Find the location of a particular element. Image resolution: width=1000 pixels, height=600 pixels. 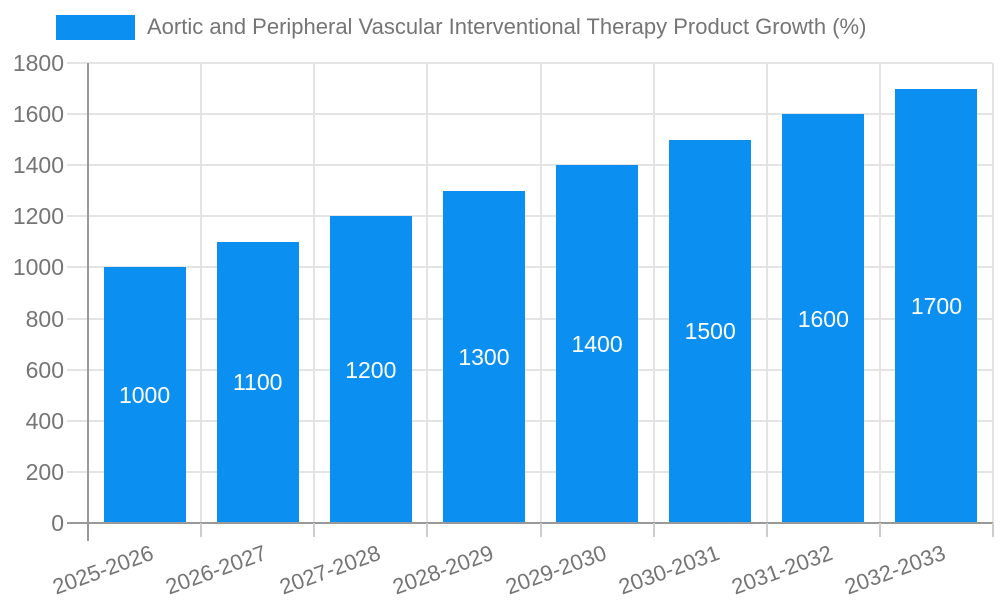

bar-value-label: 1600 is located at coordinates (823, 318).